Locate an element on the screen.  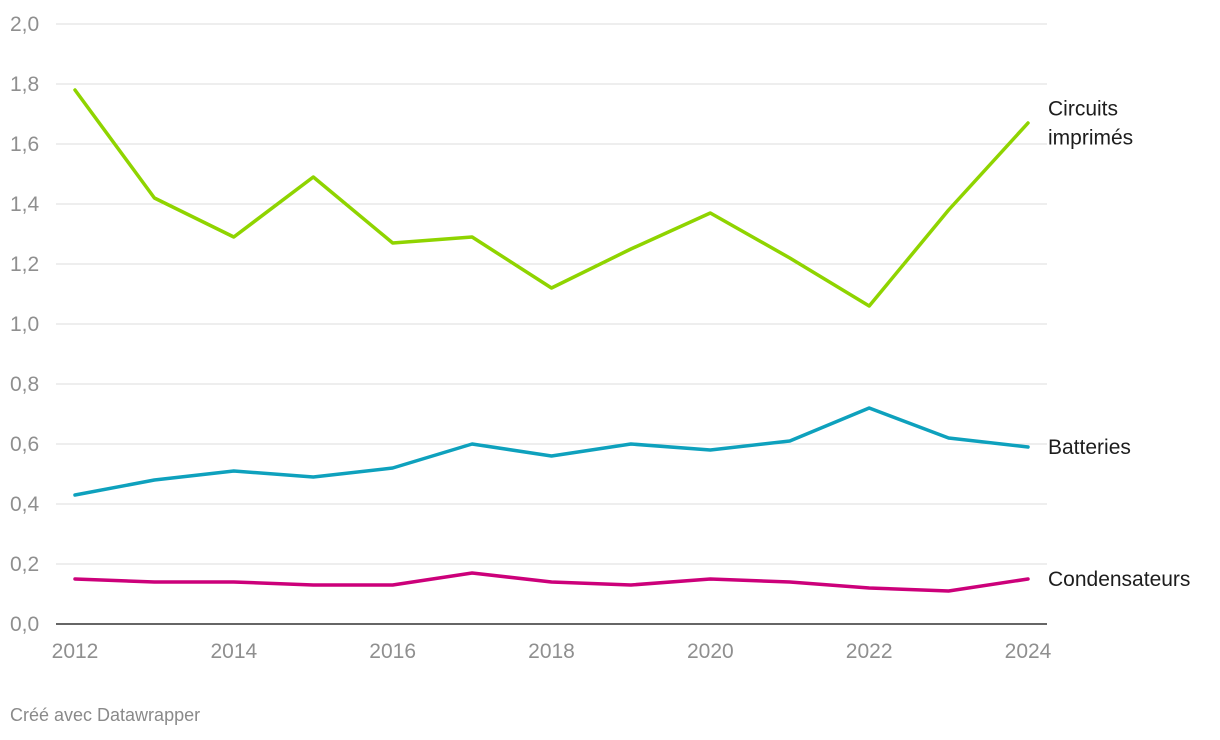
x-tick-label: 2020 is located at coordinates (710, 651).